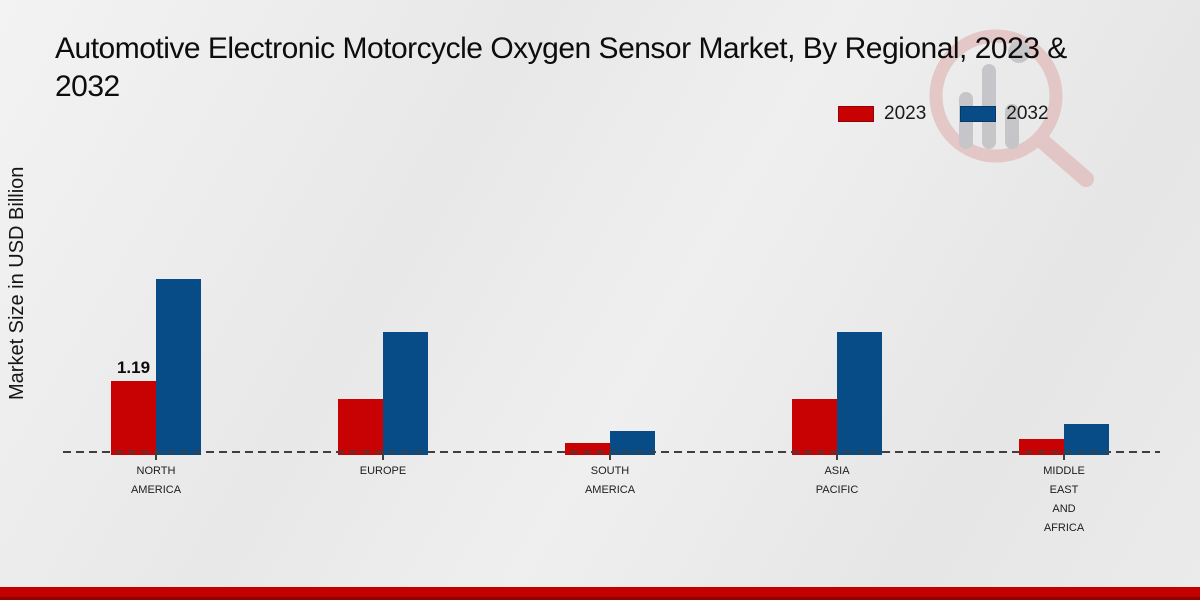  I want to click on x-axis-tick-europe, so click(383, 455).